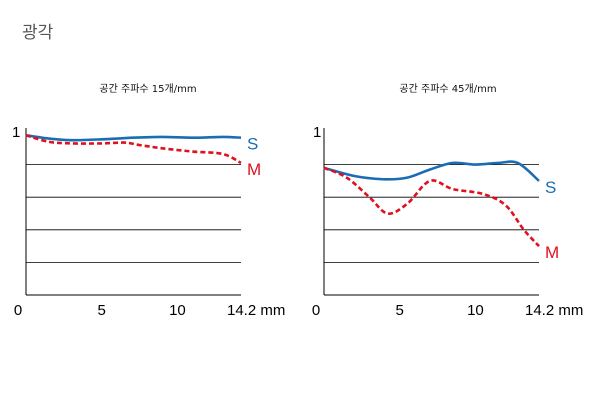 This screenshot has height=400, width=600. Describe the element at coordinates (147, 89) in the screenshot. I see `chart-title: 공간 주파수 15개/mm` at that location.